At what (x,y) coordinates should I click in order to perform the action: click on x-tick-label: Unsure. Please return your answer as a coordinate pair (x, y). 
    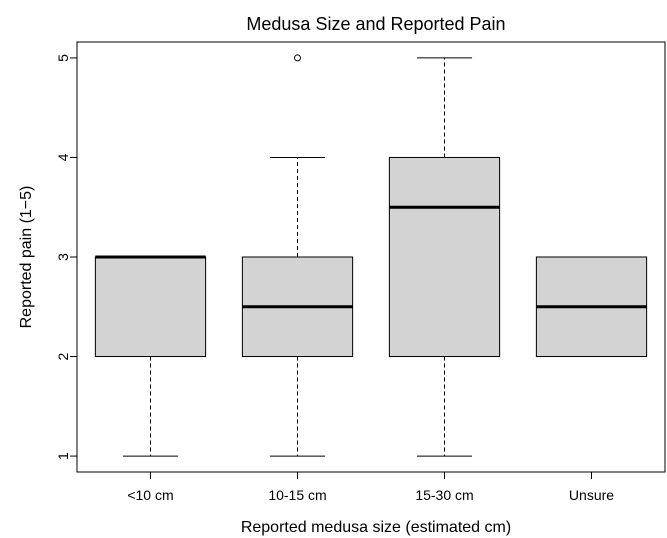
    Looking at the image, I should click on (591, 495).